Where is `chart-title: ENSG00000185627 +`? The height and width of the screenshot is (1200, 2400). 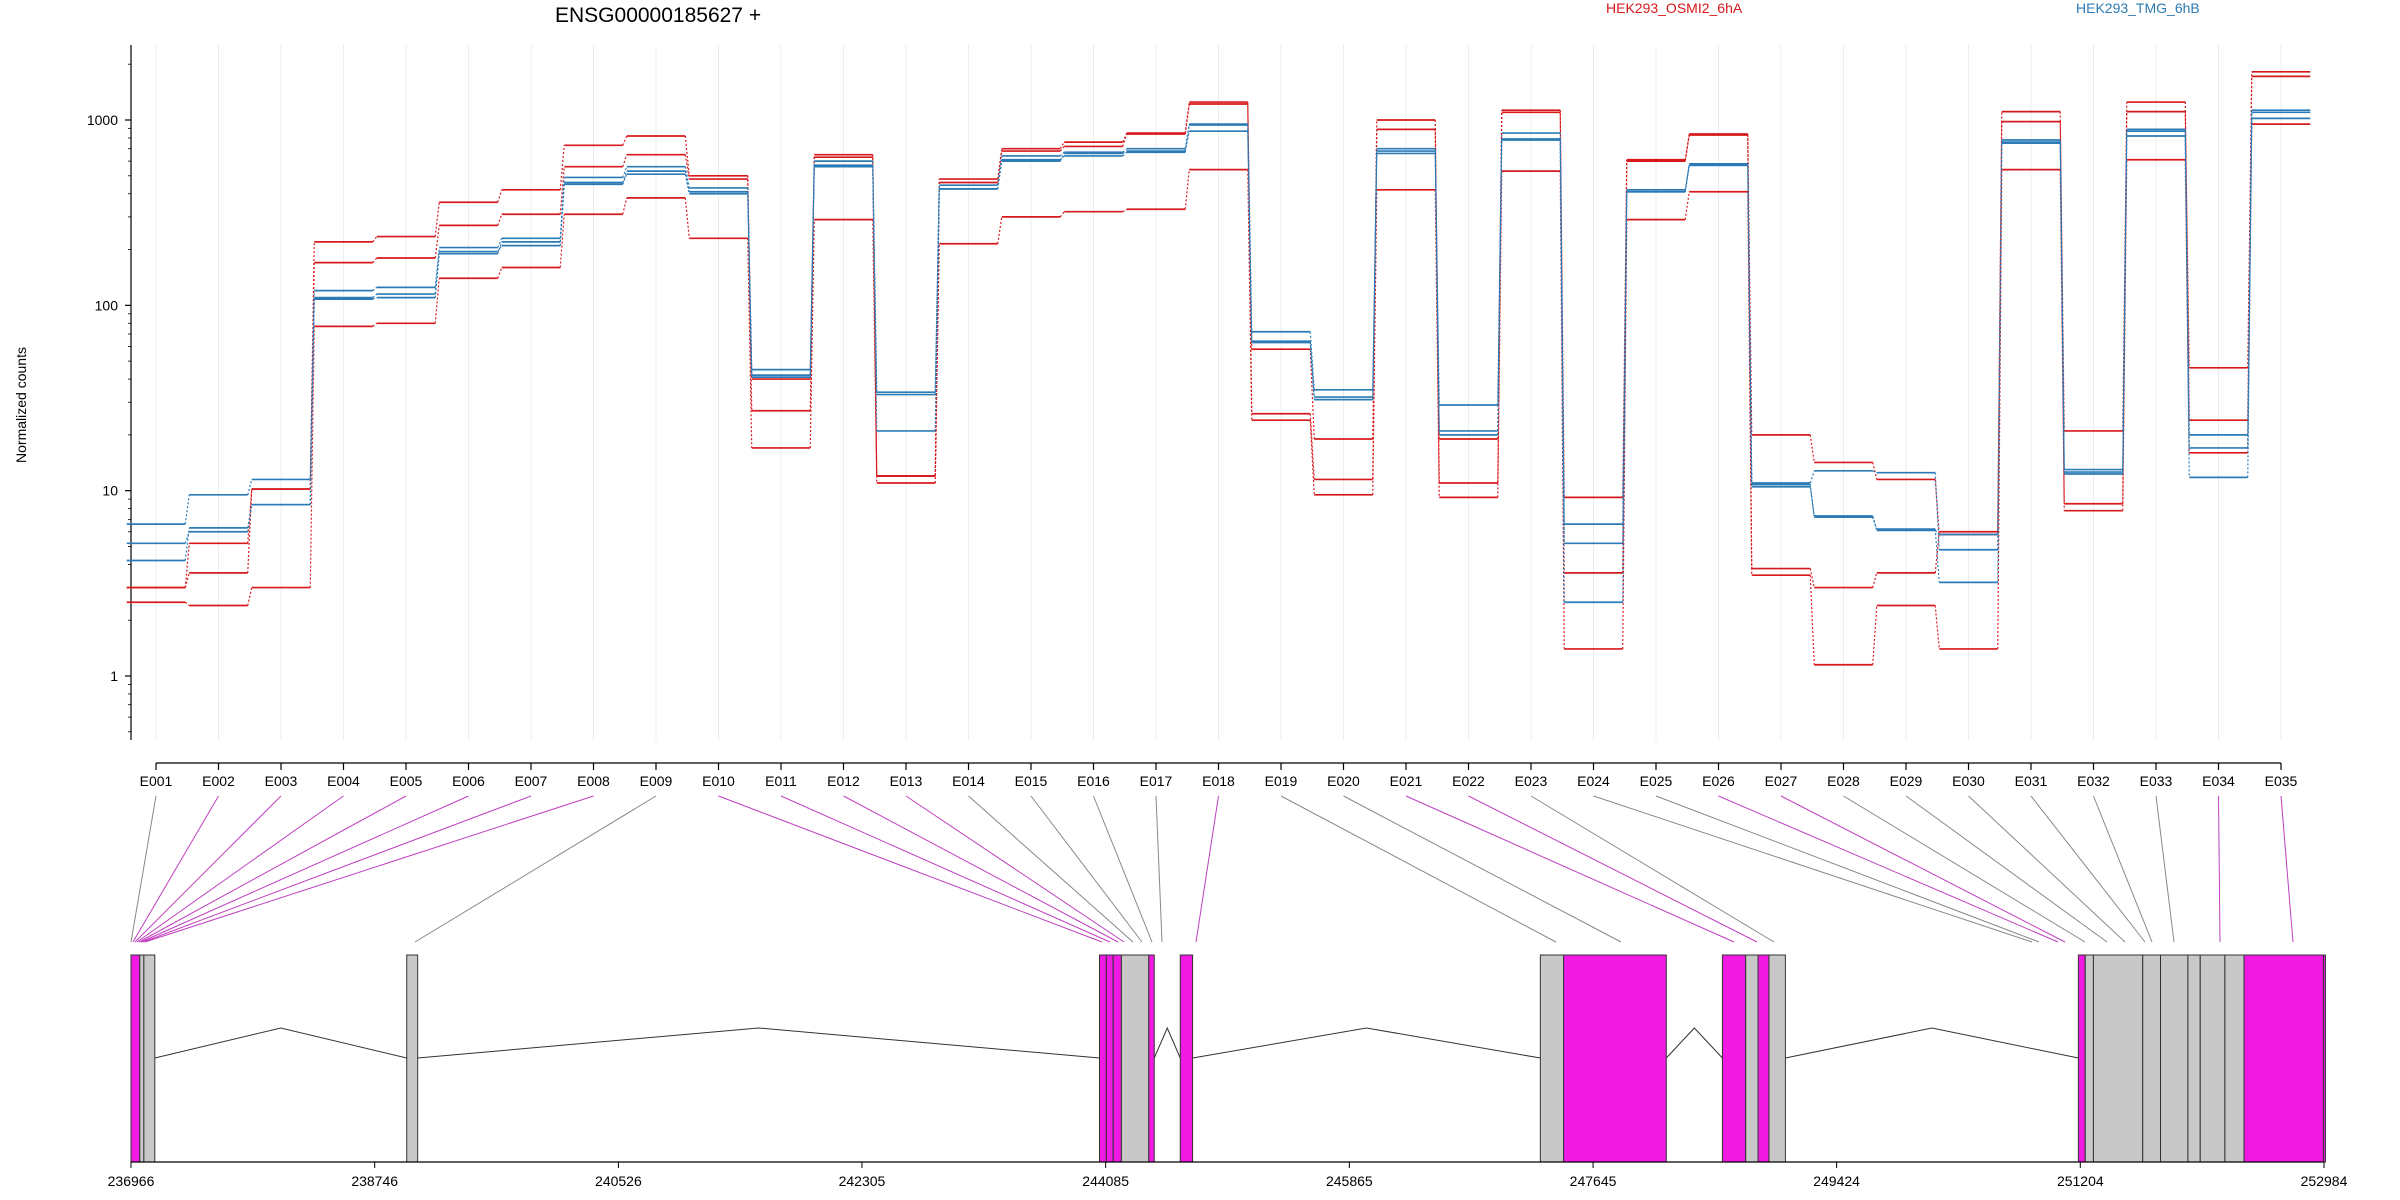
chart-title: ENSG00000185627 + is located at coordinates (658, 15).